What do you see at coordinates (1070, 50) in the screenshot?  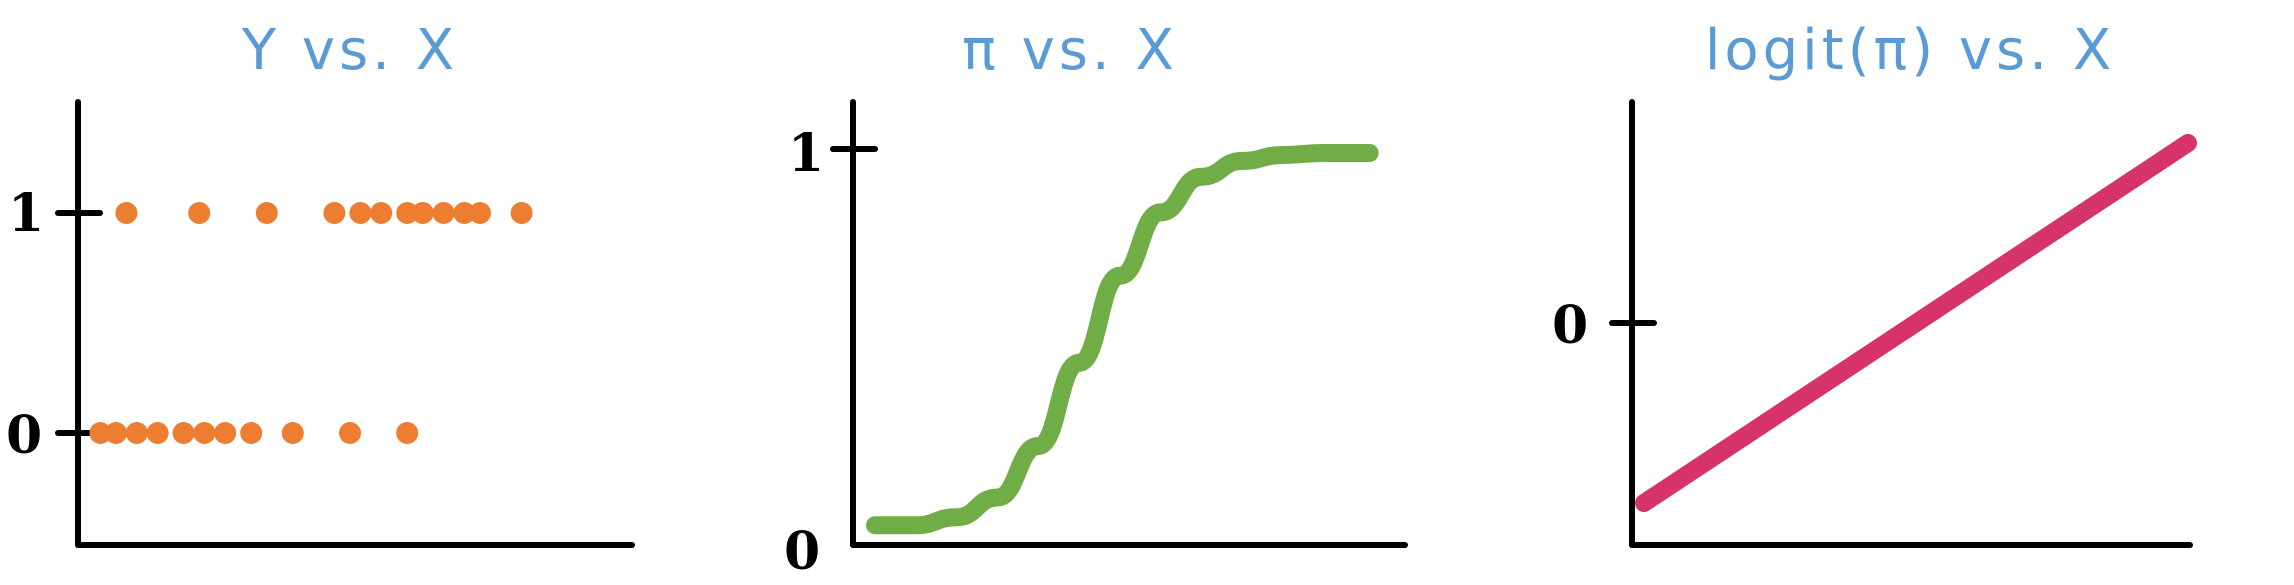 I see `chart-title: π vs. X` at bounding box center [1070, 50].